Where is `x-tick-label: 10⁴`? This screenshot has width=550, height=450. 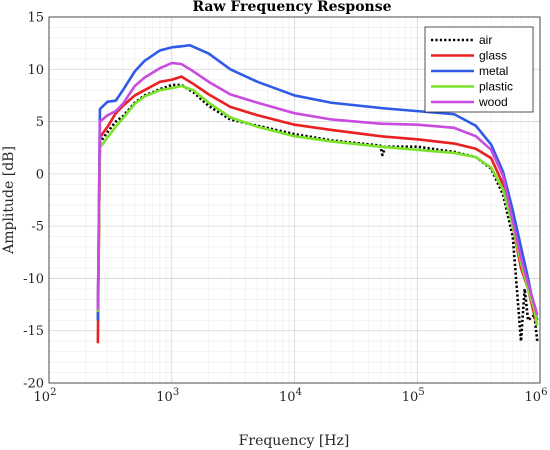
x-tick-label: 10⁴ is located at coordinates (290, 396).